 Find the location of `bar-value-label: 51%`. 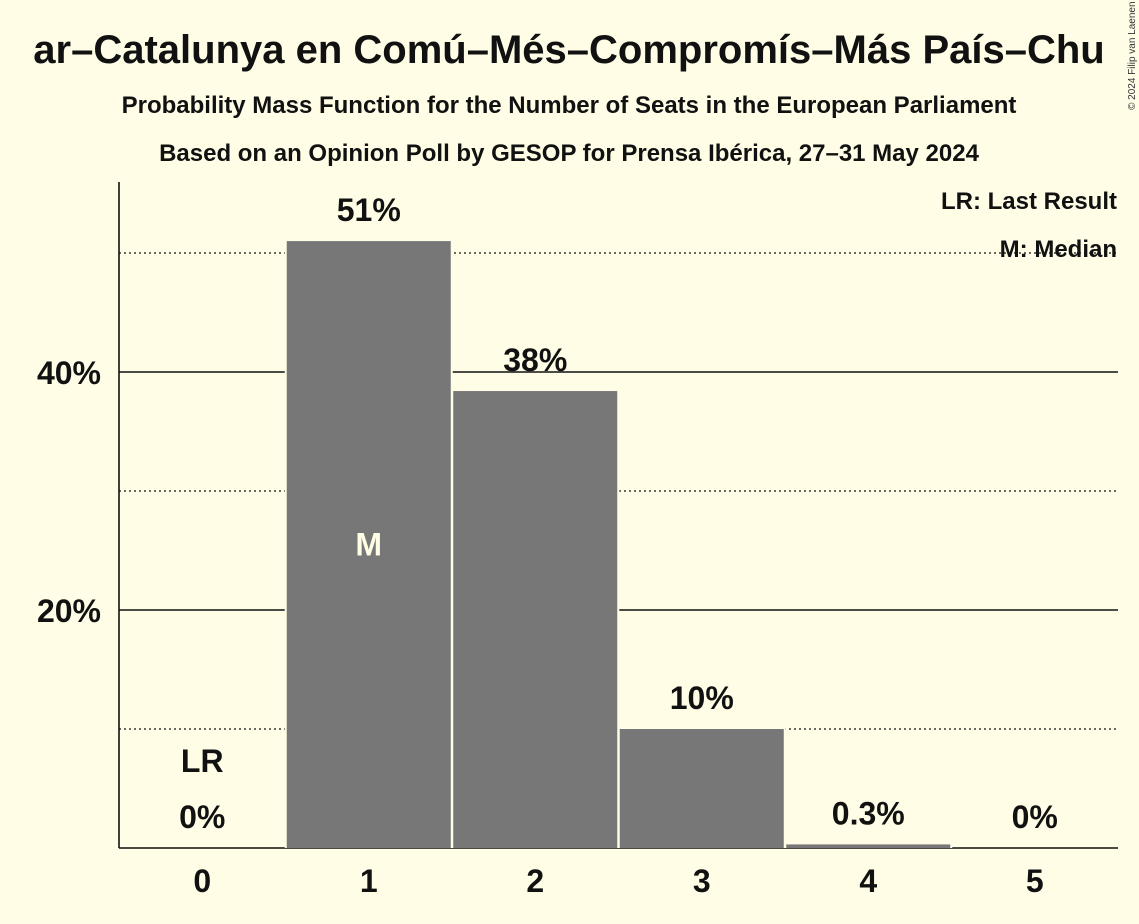

bar-value-label: 51% is located at coordinates (369, 210).